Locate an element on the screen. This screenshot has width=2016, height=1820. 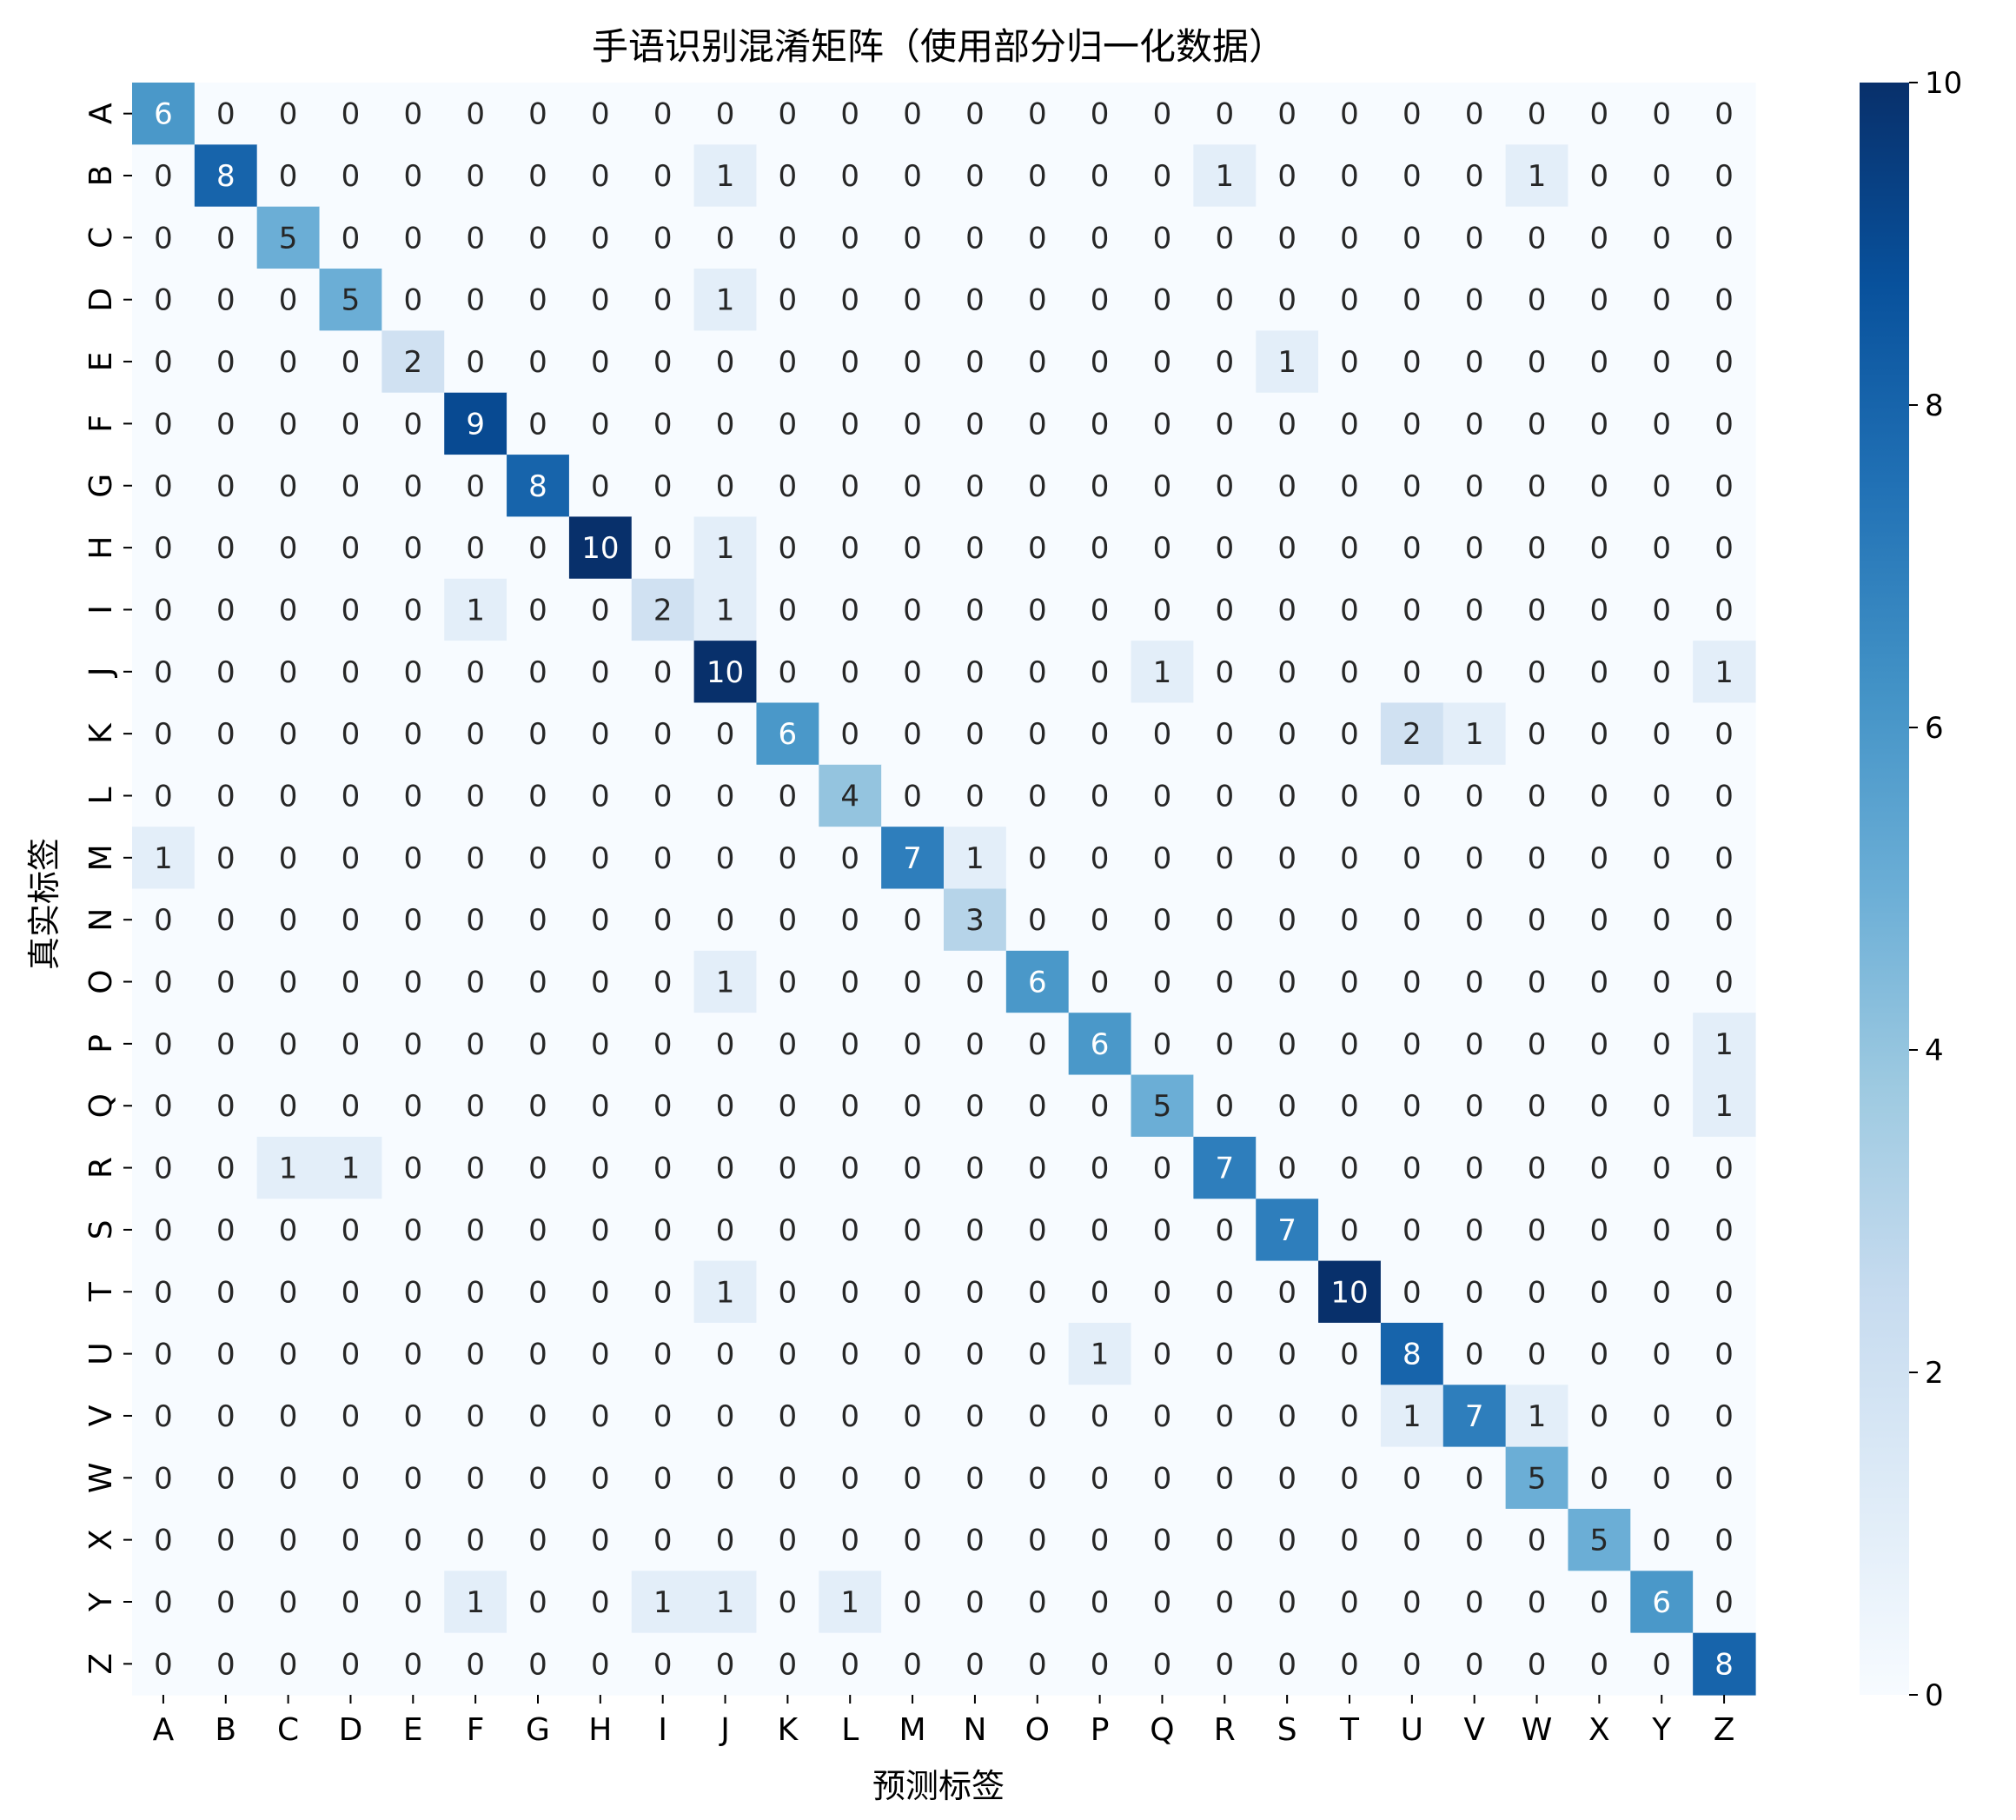
y-tick-label: D is located at coordinates (101, 300).